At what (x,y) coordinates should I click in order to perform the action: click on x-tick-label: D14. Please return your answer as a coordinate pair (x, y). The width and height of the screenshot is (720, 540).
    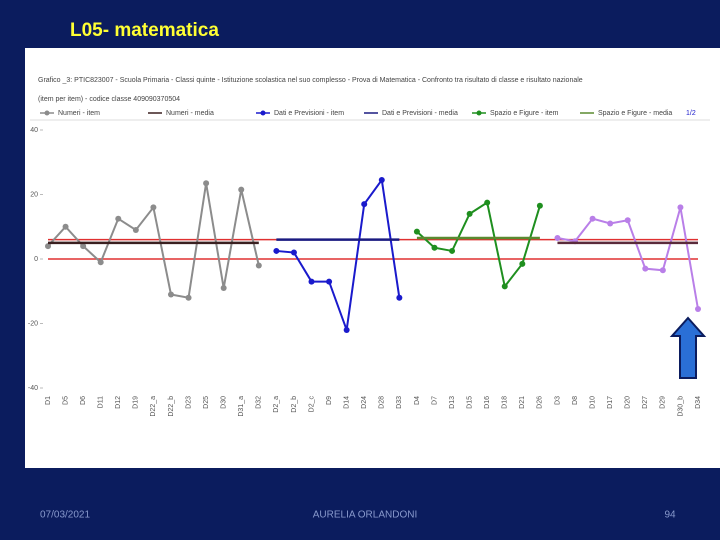
    Looking at the image, I should click on (346, 402).